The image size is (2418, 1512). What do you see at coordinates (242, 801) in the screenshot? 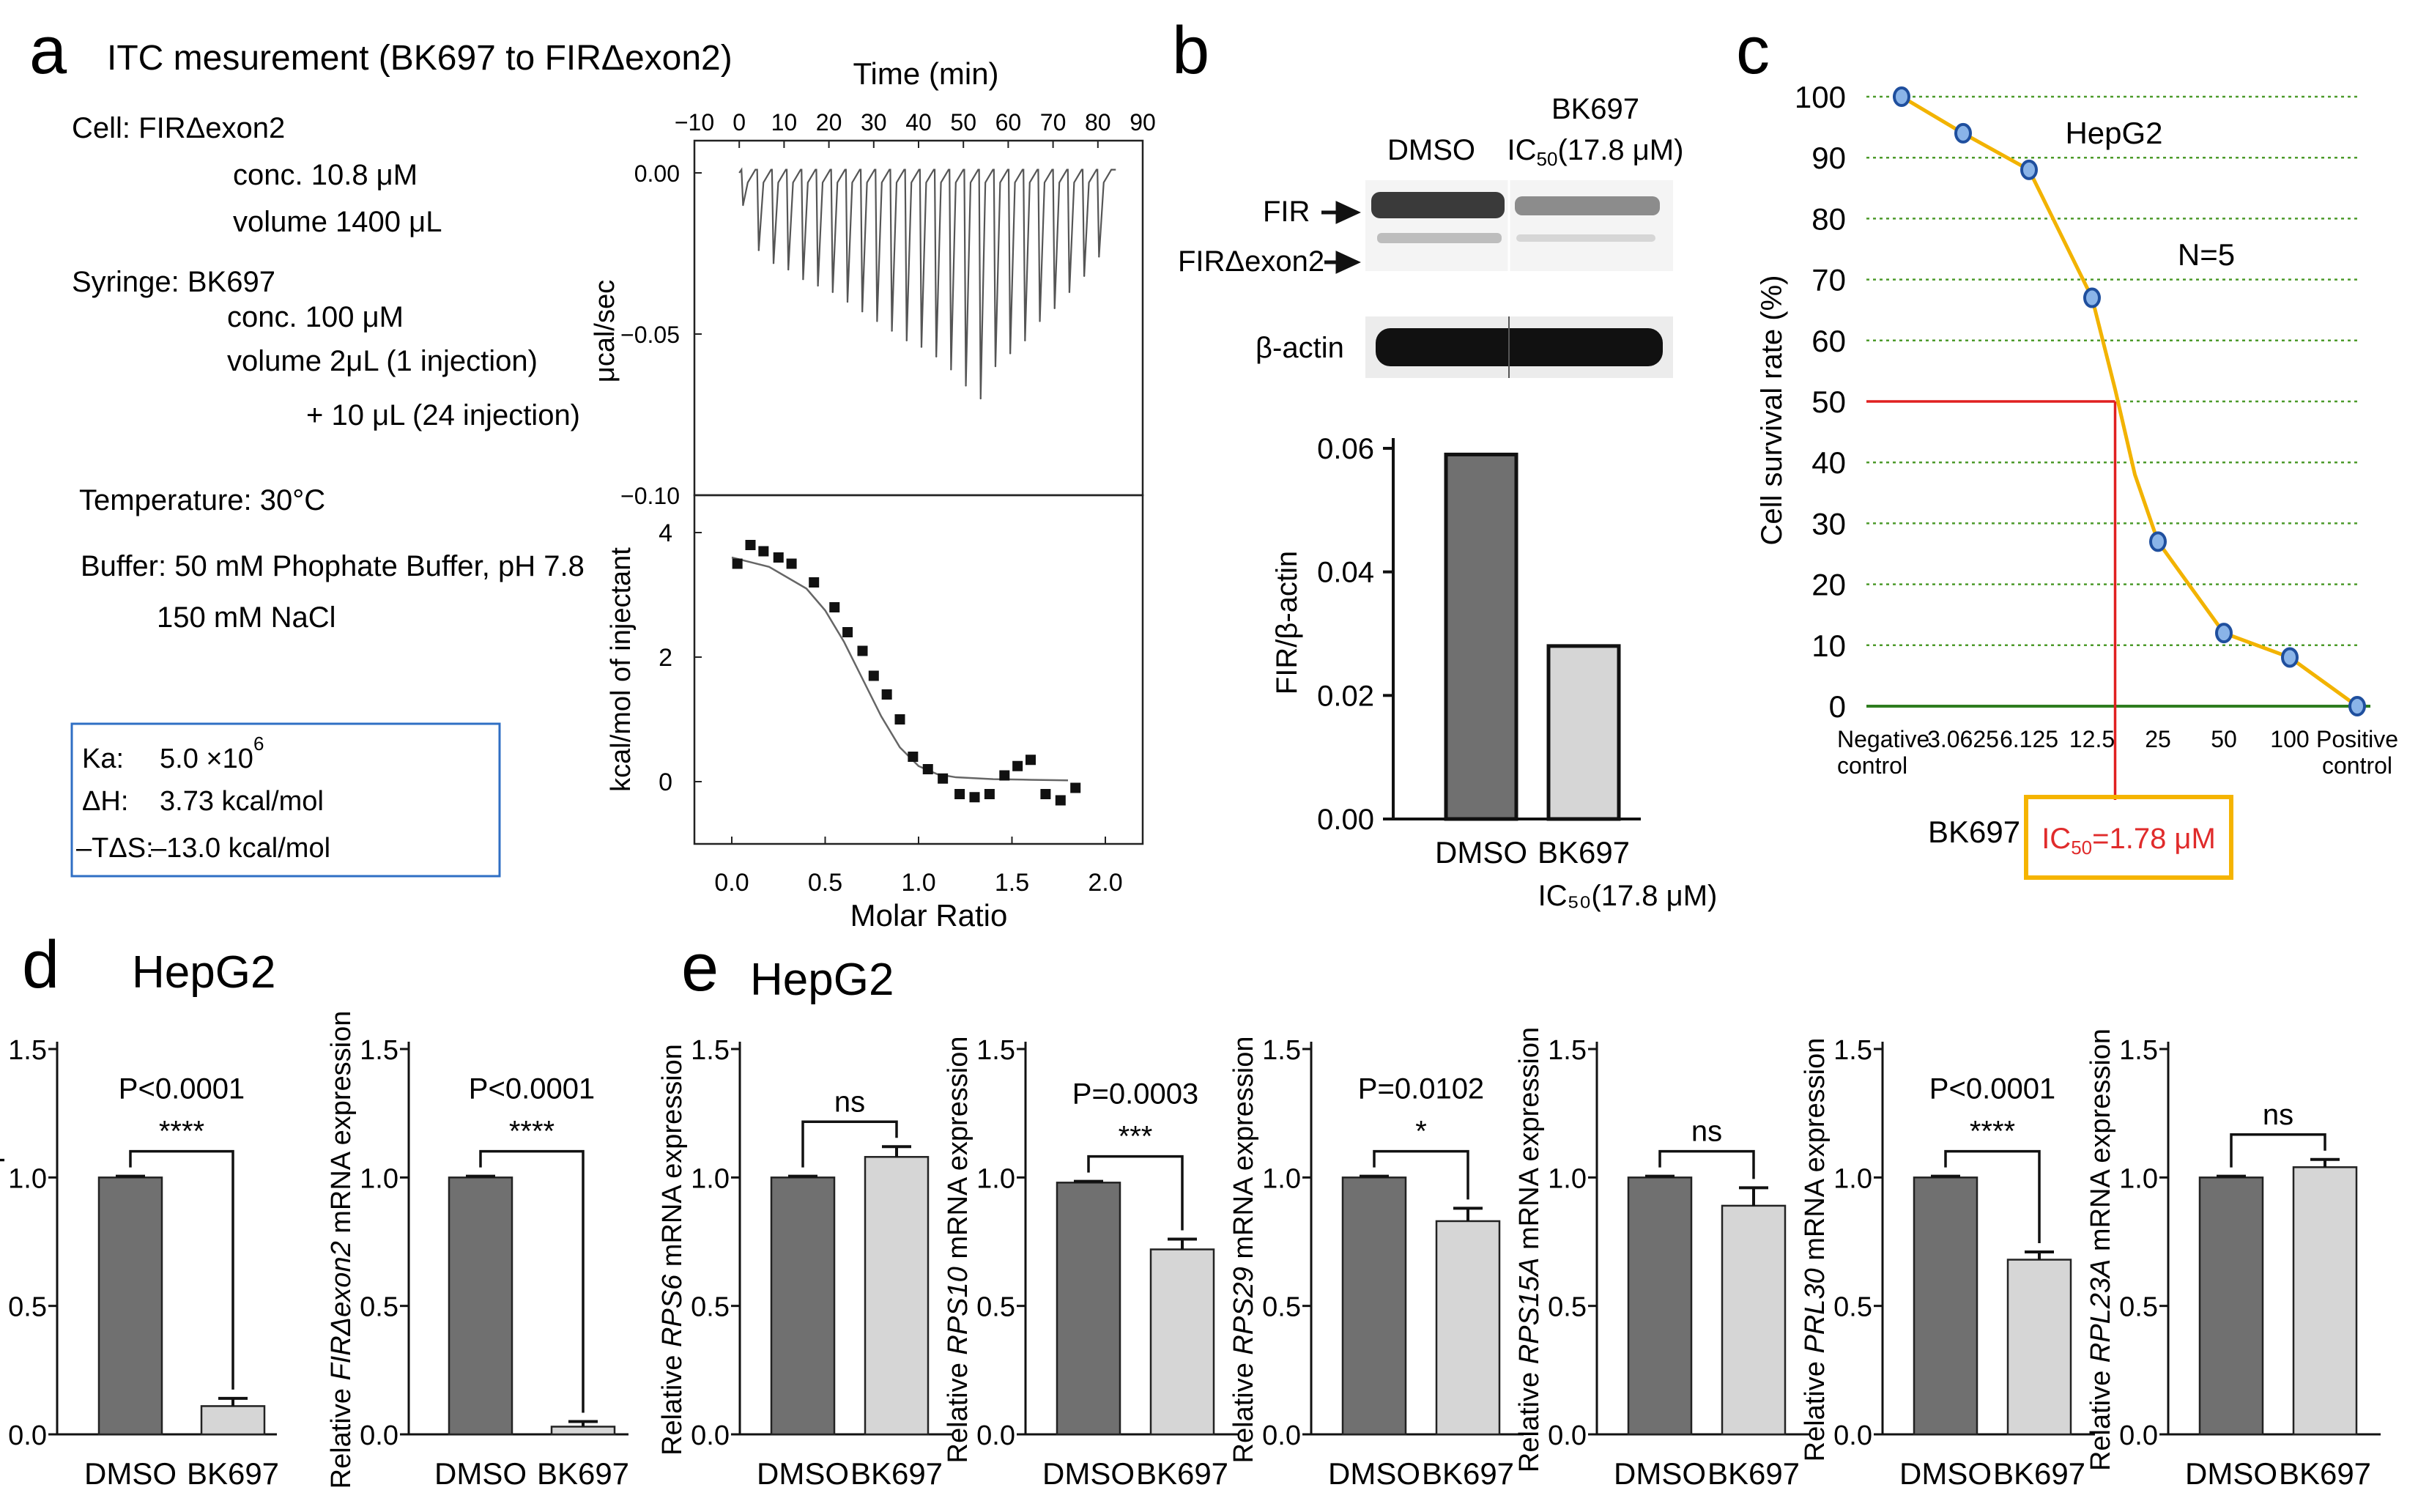
I see `a-dh-value: 3.73 kcal/mol` at bounding box center [242, 801].